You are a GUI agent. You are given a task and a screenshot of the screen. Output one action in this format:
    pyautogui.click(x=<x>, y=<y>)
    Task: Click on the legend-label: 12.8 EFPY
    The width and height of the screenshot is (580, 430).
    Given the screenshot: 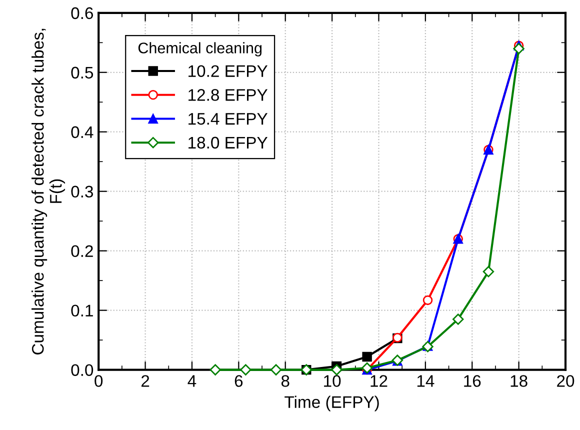 What is the action you would take?
    pyautogui.click(x=228, y=95)
    